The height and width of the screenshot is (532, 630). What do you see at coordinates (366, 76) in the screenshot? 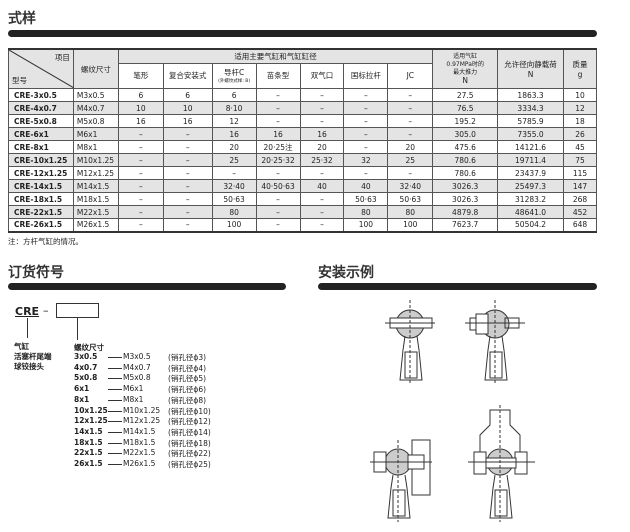
I see `cylinder-type-header: 国标拉杆` at bounding box center [366, 76].